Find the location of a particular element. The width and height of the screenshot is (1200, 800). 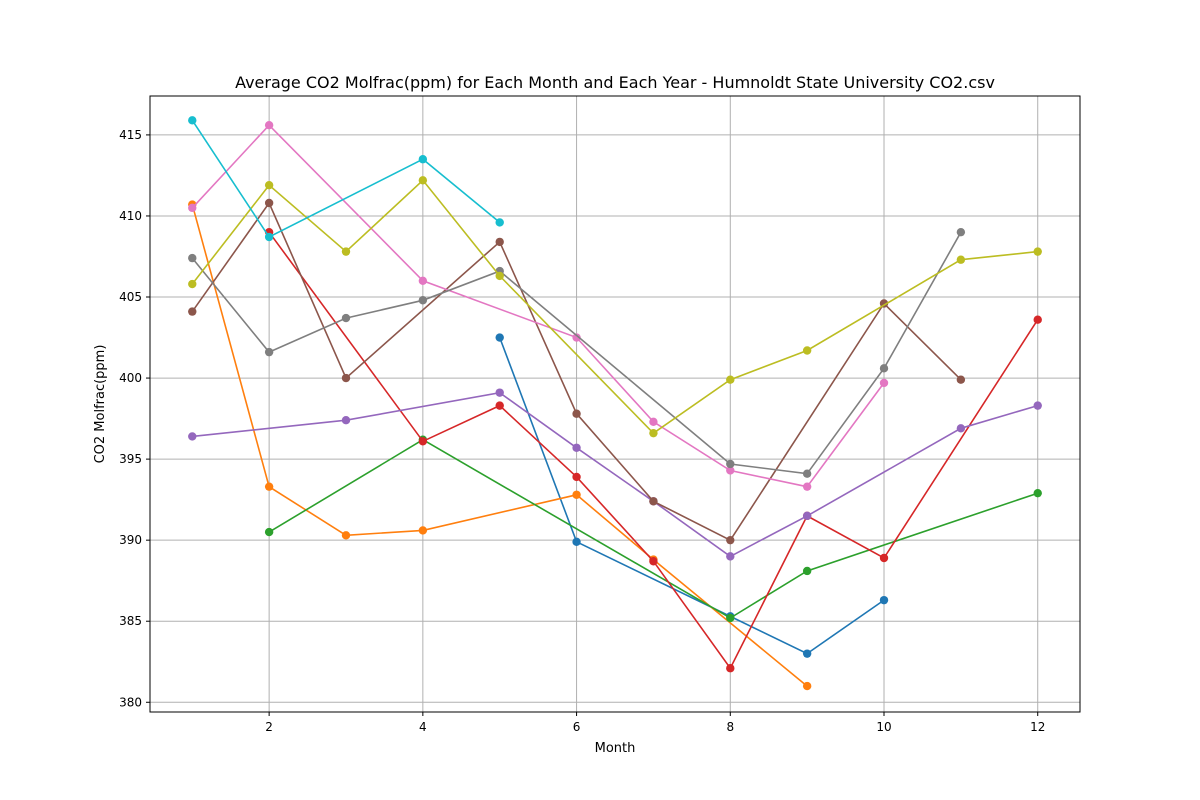

x-tick-label: 2 is located at coordinates (269, 727).